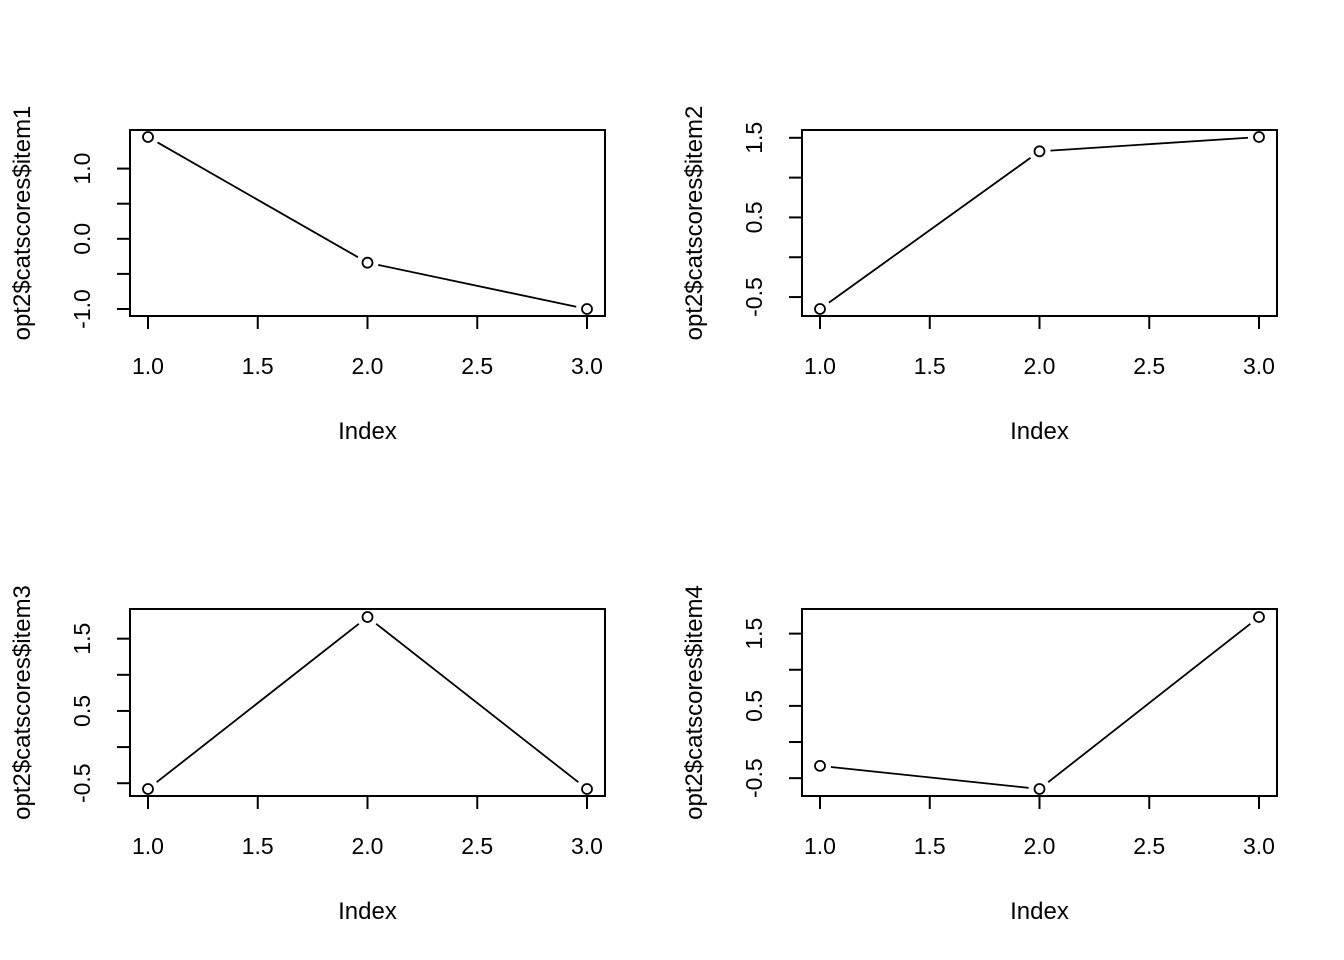 This screenshot has height=960, width=1344. Describe the element at coordinates (82, 239) in the screenshot. I see `y-tick-label: 0.0` at that location.